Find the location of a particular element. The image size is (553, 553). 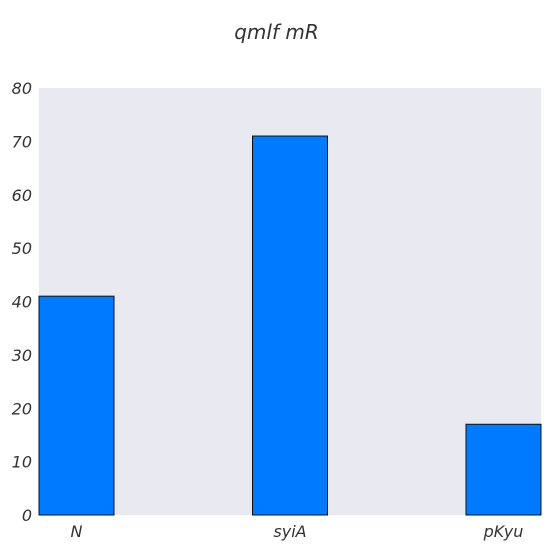

x-tick-label: N is located at coordinates (77, 531).